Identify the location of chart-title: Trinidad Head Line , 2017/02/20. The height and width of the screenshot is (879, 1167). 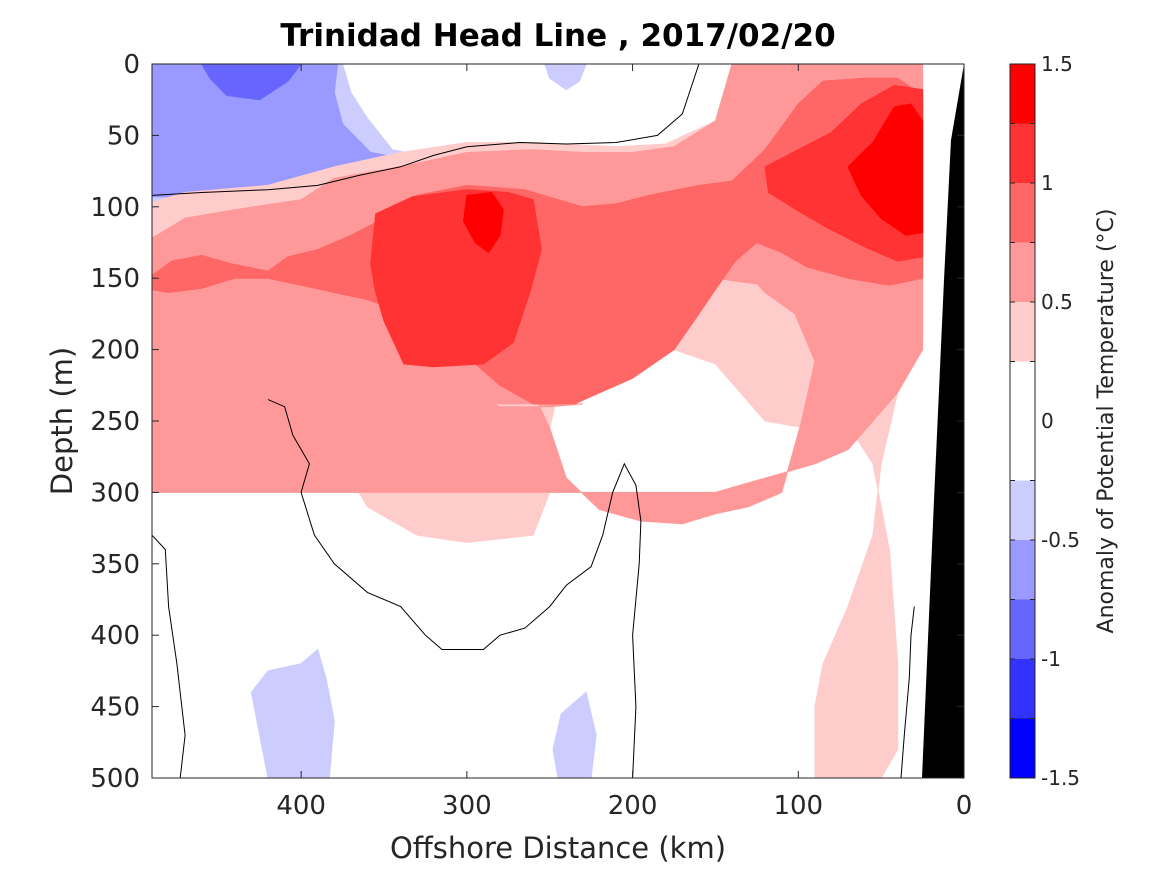
(557, 36).